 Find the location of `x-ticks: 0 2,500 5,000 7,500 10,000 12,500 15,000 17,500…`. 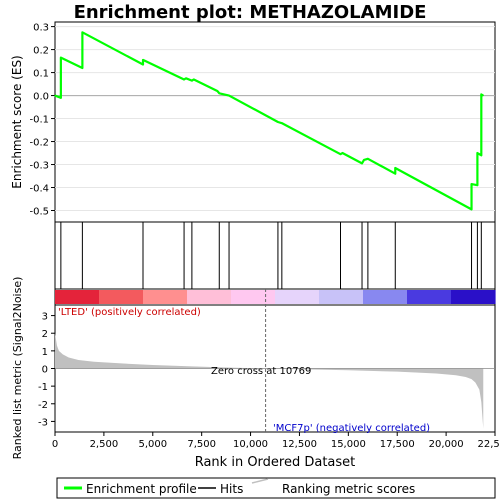

x-ticks: 0 2,500 5,000 7,500 10,000 12,500 15,000 17,500… is located at coordinates (276, 441).